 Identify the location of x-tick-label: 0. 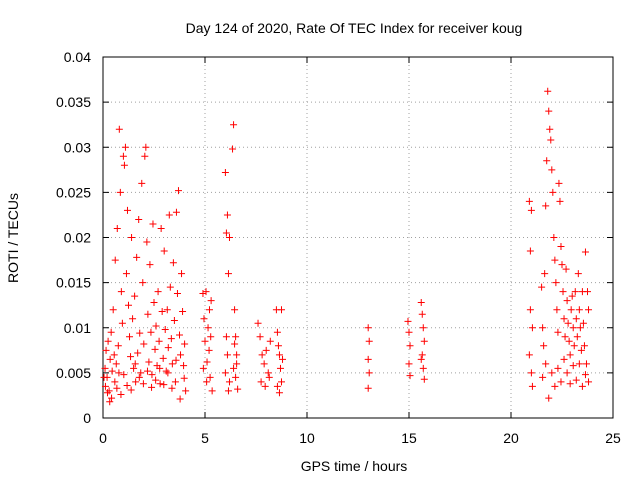
(103, 438).